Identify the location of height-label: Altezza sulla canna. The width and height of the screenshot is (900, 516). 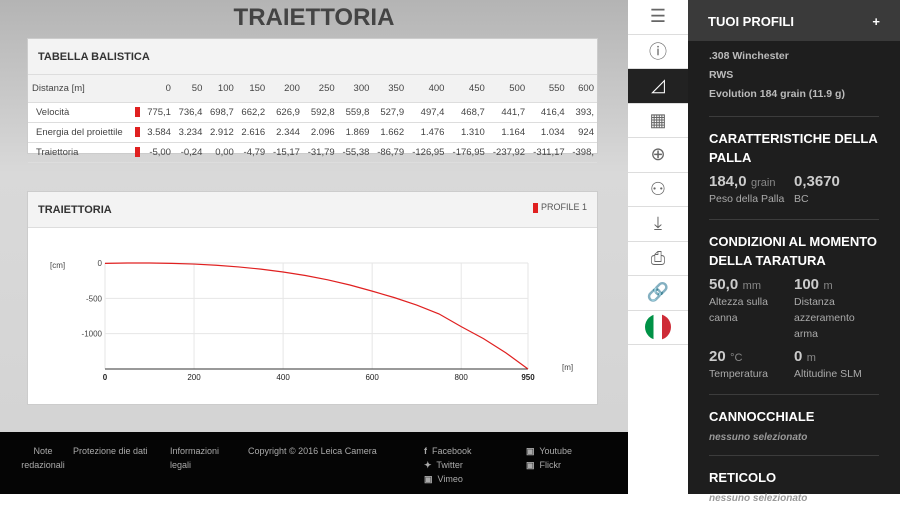
(738, 310).